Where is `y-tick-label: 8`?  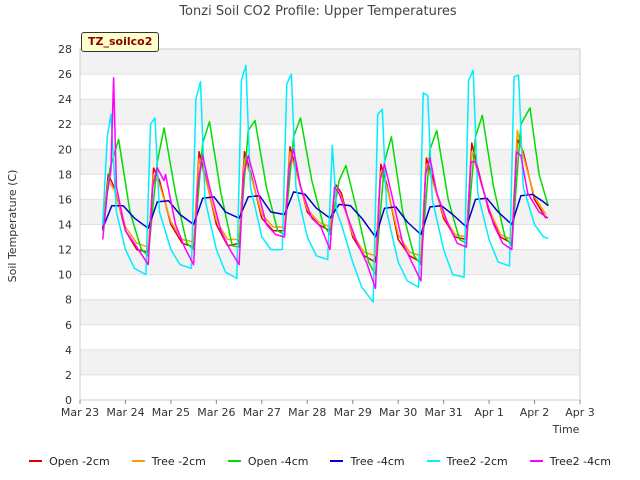
y-tick-label: 8 is located at coordinates (68, 300).